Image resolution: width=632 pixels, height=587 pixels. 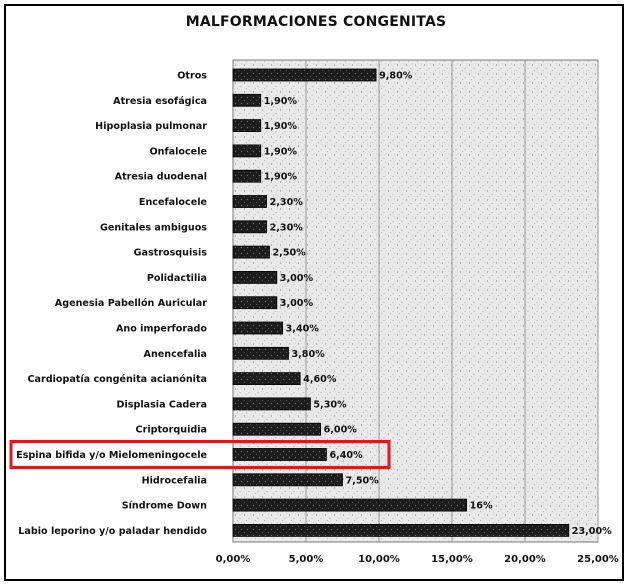 What do you see at coordinates (346, 455) in the screenshot?
I see `value-label: 6,40%` at bounding box center [346, 455].